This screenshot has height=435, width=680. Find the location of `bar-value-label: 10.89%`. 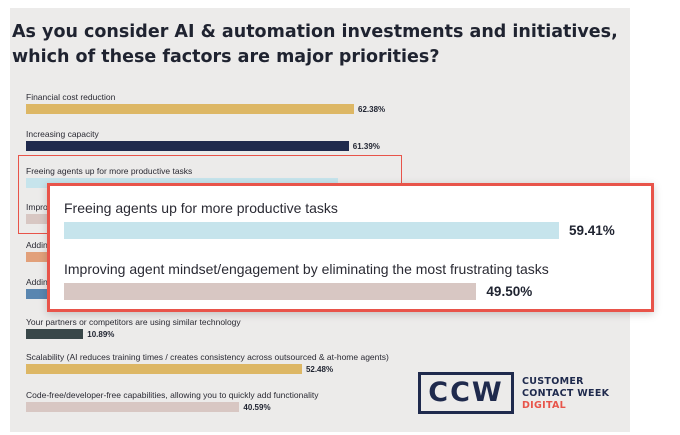

bar-value-label: 10.89% is located at coordinates (101, 334).